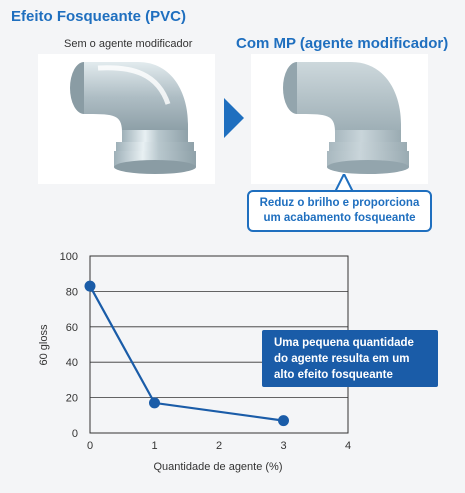 This screenshot has width=465, height=493. I want to click on x-tick-label: 3, so click(283, 446).